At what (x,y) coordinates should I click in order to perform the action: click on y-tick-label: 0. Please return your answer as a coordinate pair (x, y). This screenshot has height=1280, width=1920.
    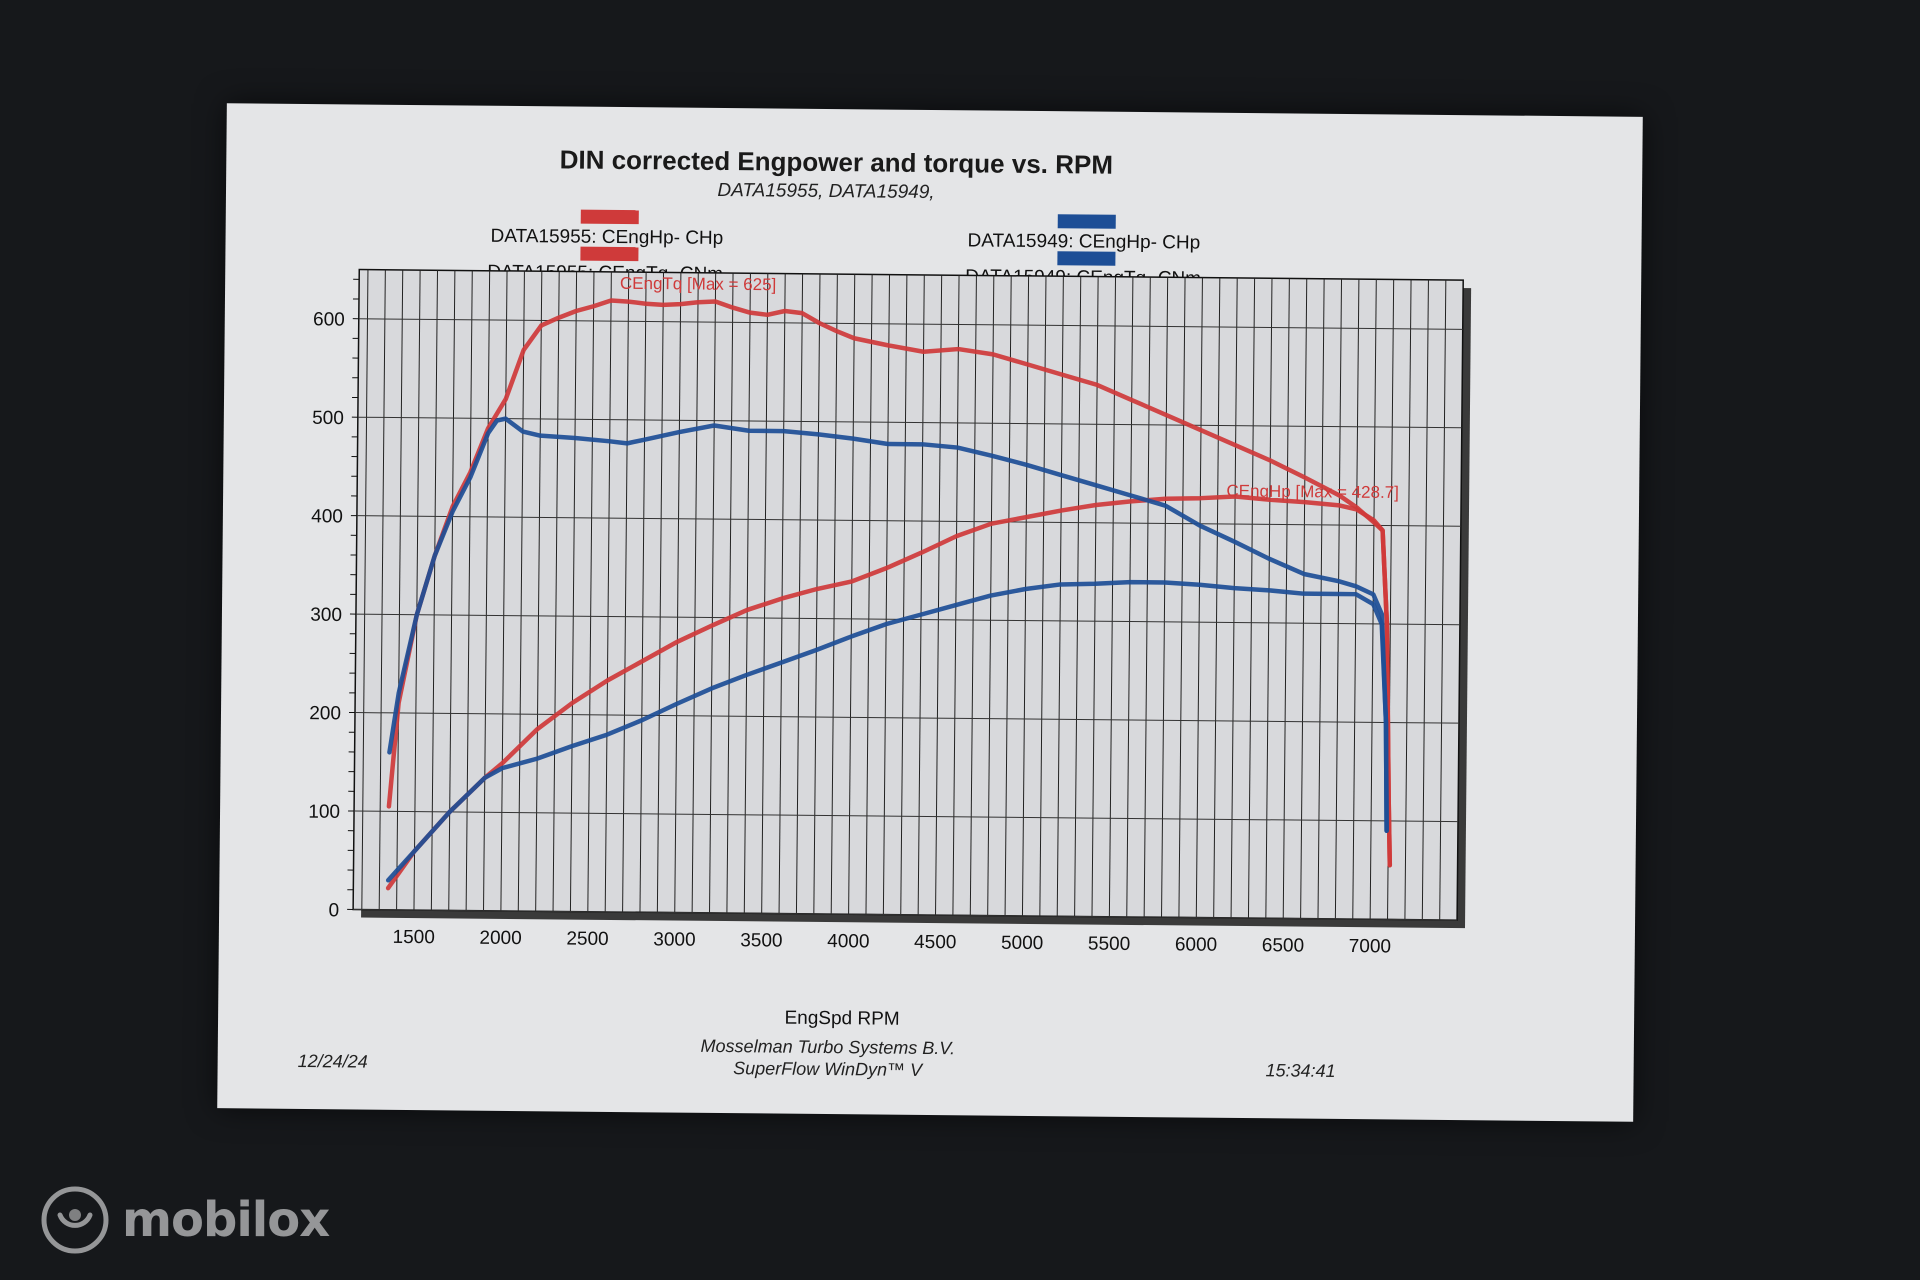
    Looking at the image, I should click on (333, 910).